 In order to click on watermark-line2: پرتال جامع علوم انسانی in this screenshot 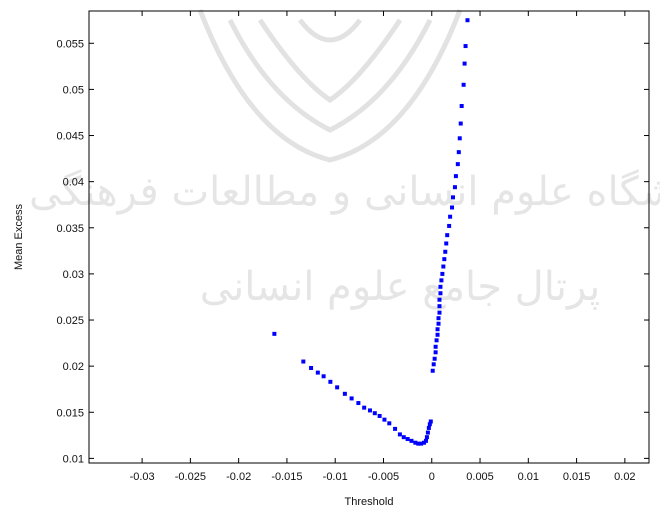, I will do `click(400, 287)`.